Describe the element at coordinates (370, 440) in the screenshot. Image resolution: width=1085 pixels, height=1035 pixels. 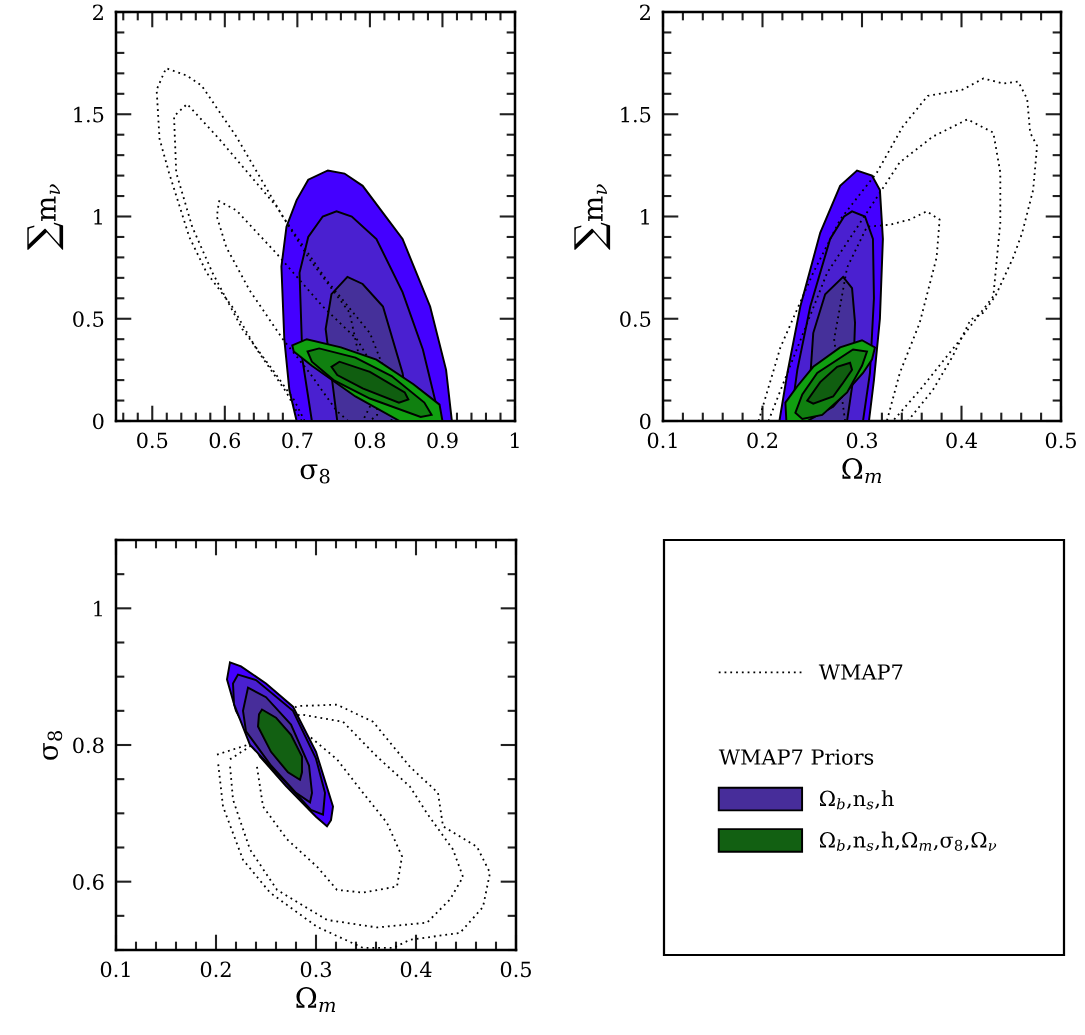
I see `x-tick-label: 0.8` at that location.